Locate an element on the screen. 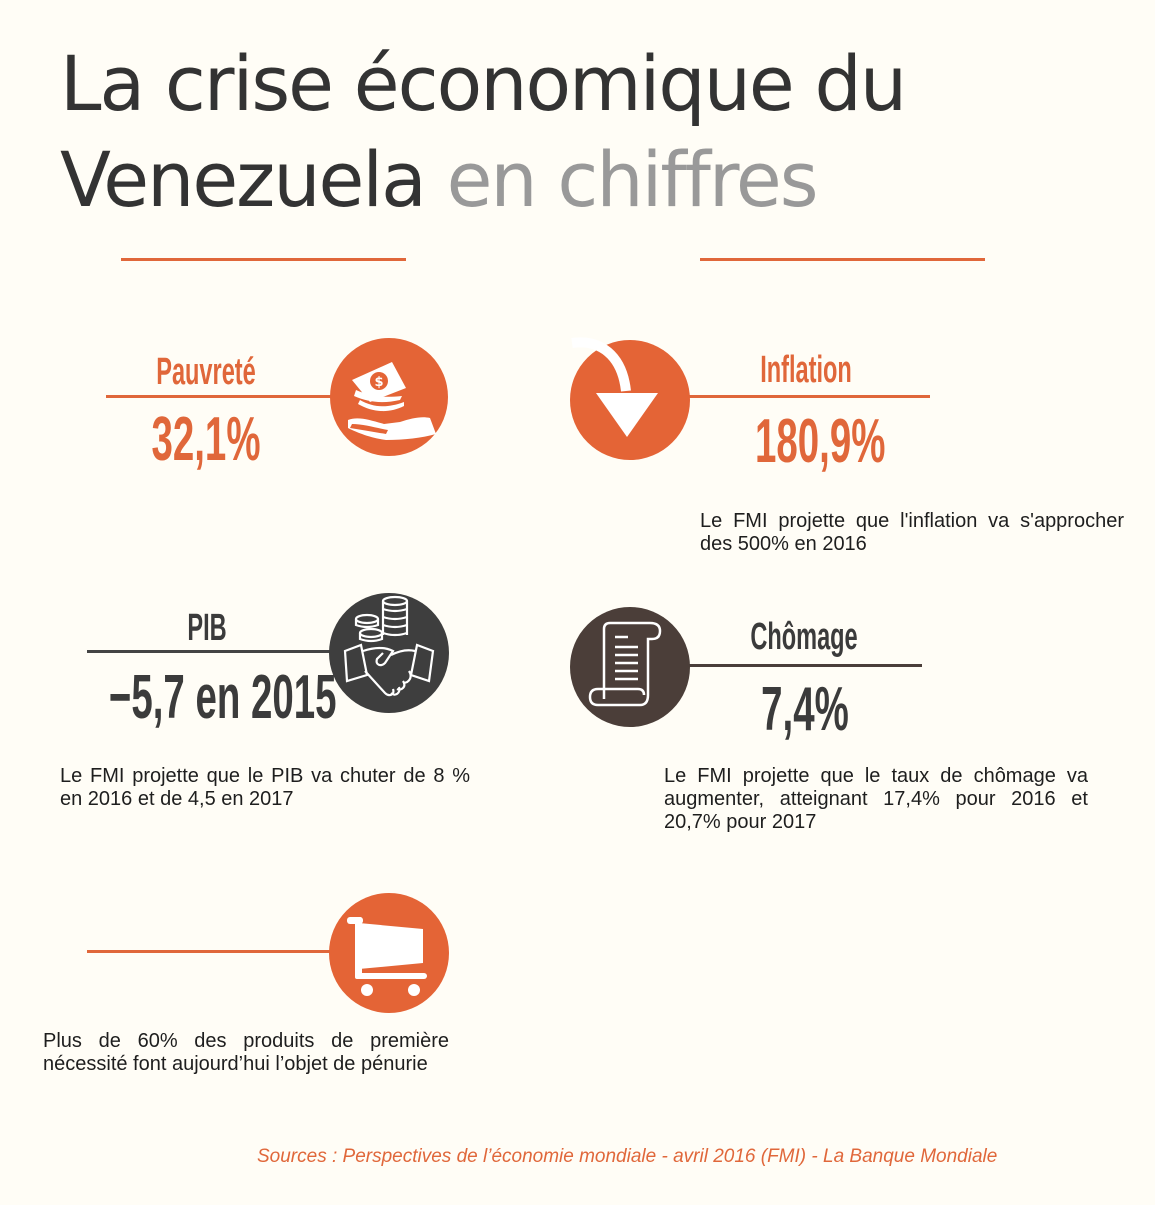  handshake-coins-icon is located at coordinates (389, 646).